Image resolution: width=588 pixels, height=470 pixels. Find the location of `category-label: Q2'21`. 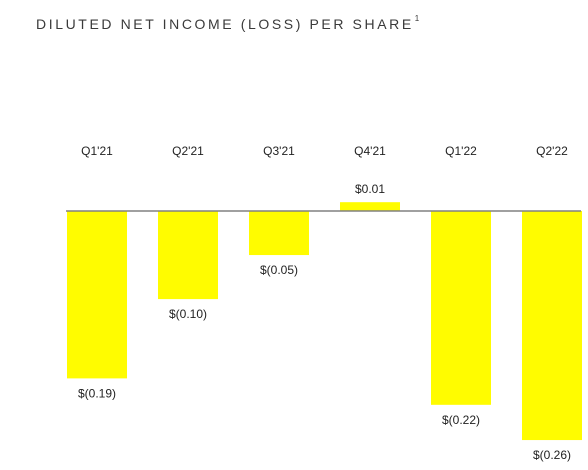

category-label: Q2'21 is located at coordinates (188, 151).